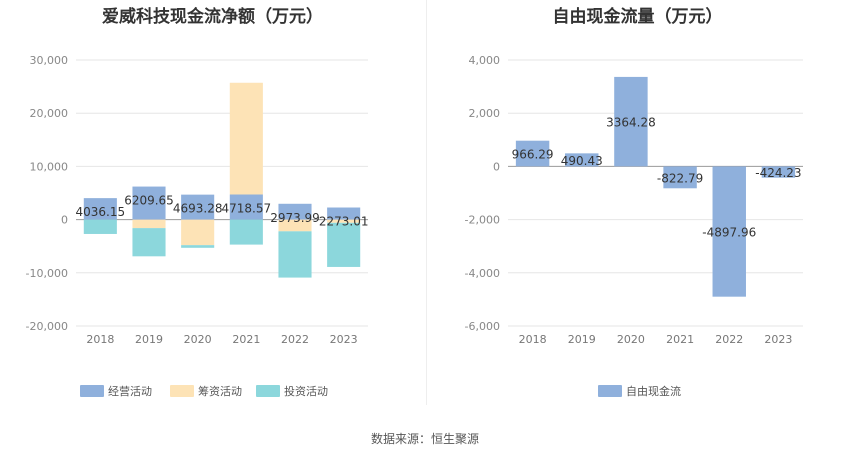 This screenshot has height=459, width=850. I want to click on cashflow-bar-2023-s1, so click(344, 221).